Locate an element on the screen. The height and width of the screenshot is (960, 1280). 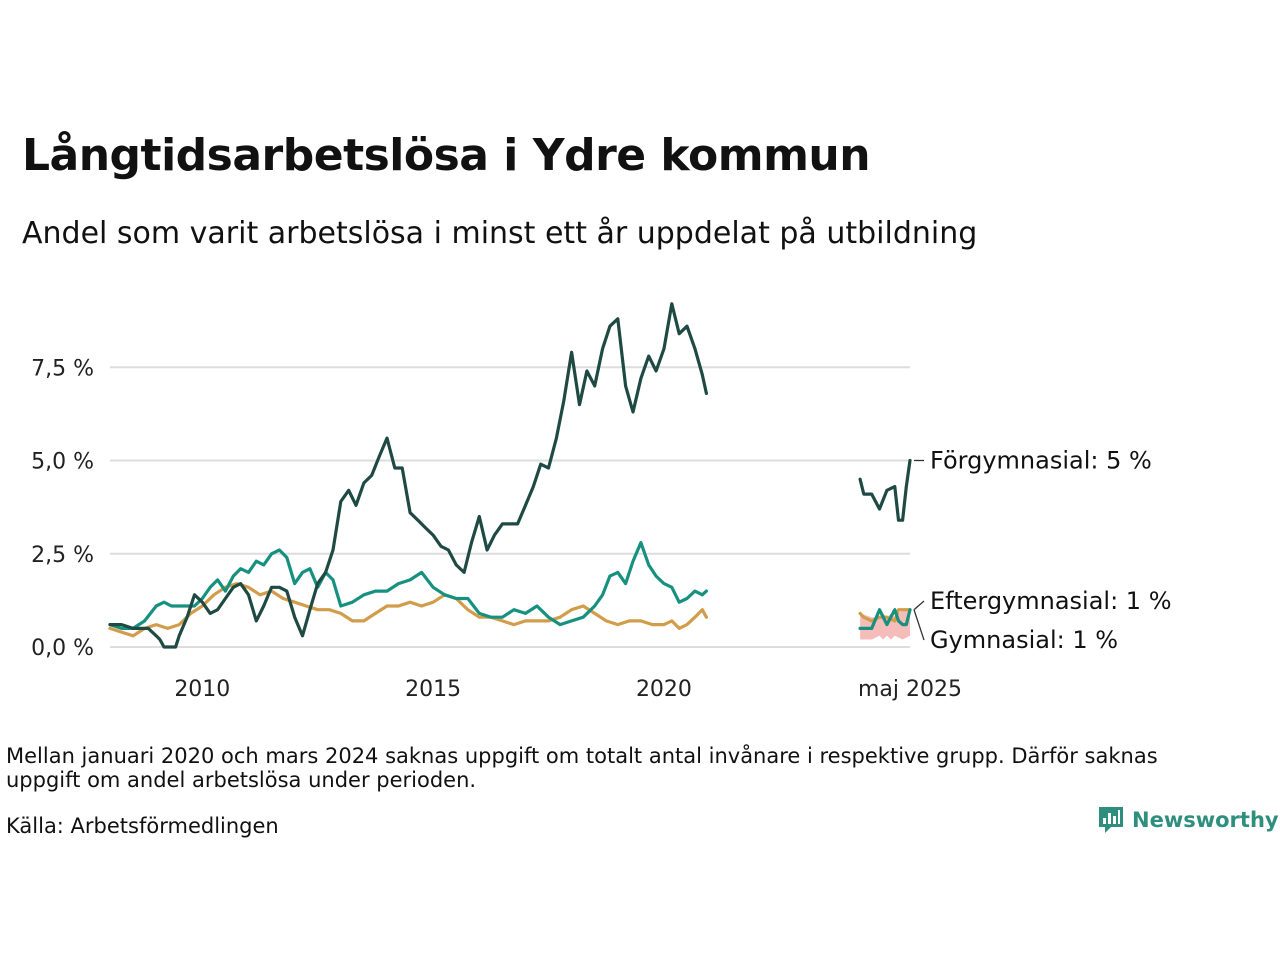
gymnasial-end-label: Gymnasial: 1 % is located at coordinates (1024, 640).